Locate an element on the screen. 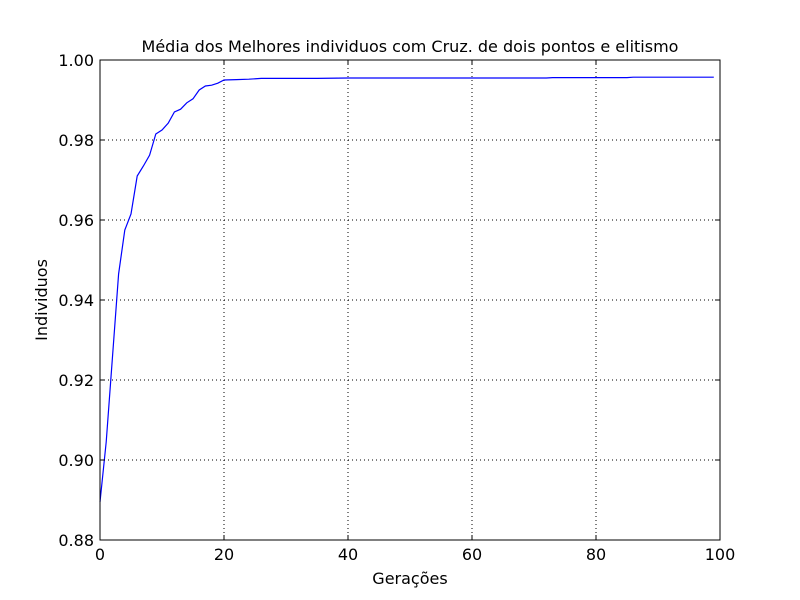 The image size is (800, 600). x-tick-label: 80 is located at coordinates (596, 554).